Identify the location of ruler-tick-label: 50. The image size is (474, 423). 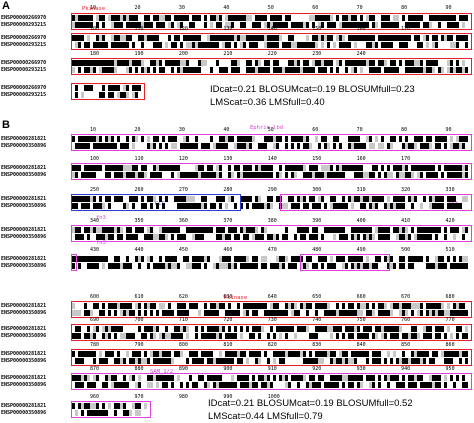
(270, 8).